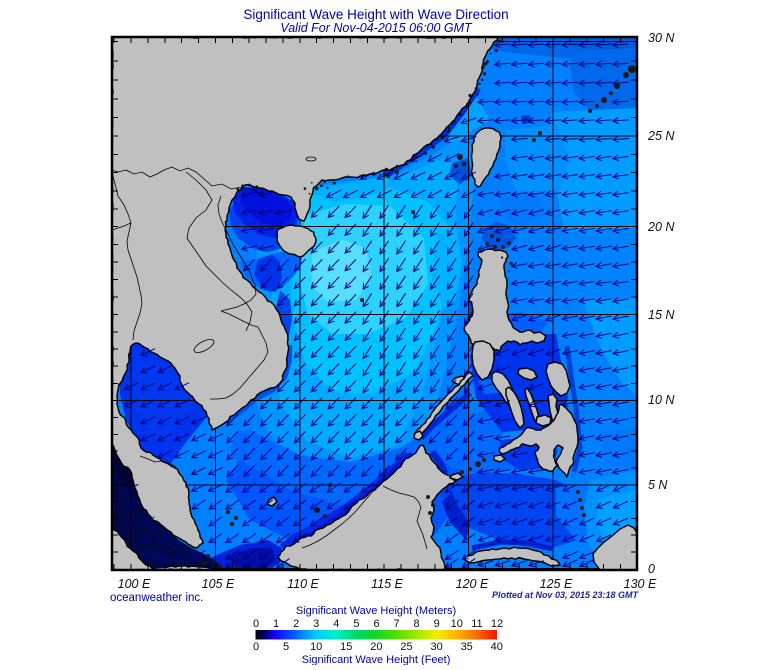  What do you see at coordinates (417, 624) in the screenshot?
I see `svg-text: 8` at bounding box center [417, 624].